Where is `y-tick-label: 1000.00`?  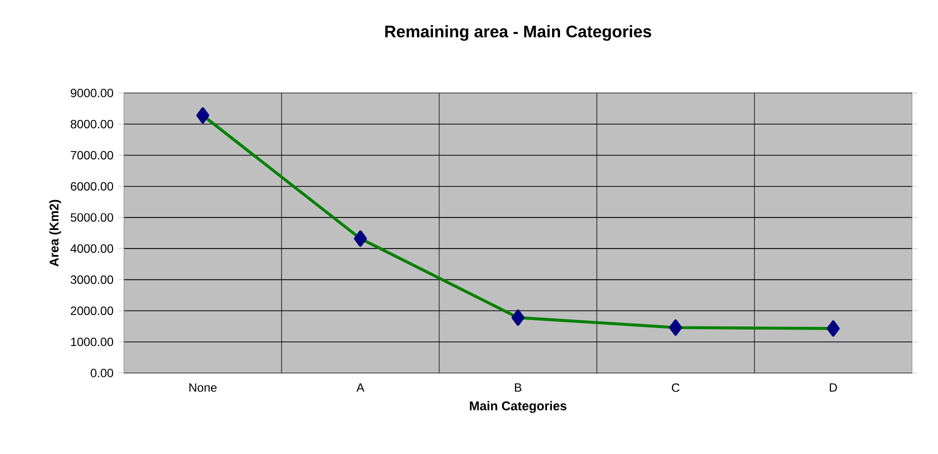 y-tick-label: 1000.00 is located at coordinates (92, 342).